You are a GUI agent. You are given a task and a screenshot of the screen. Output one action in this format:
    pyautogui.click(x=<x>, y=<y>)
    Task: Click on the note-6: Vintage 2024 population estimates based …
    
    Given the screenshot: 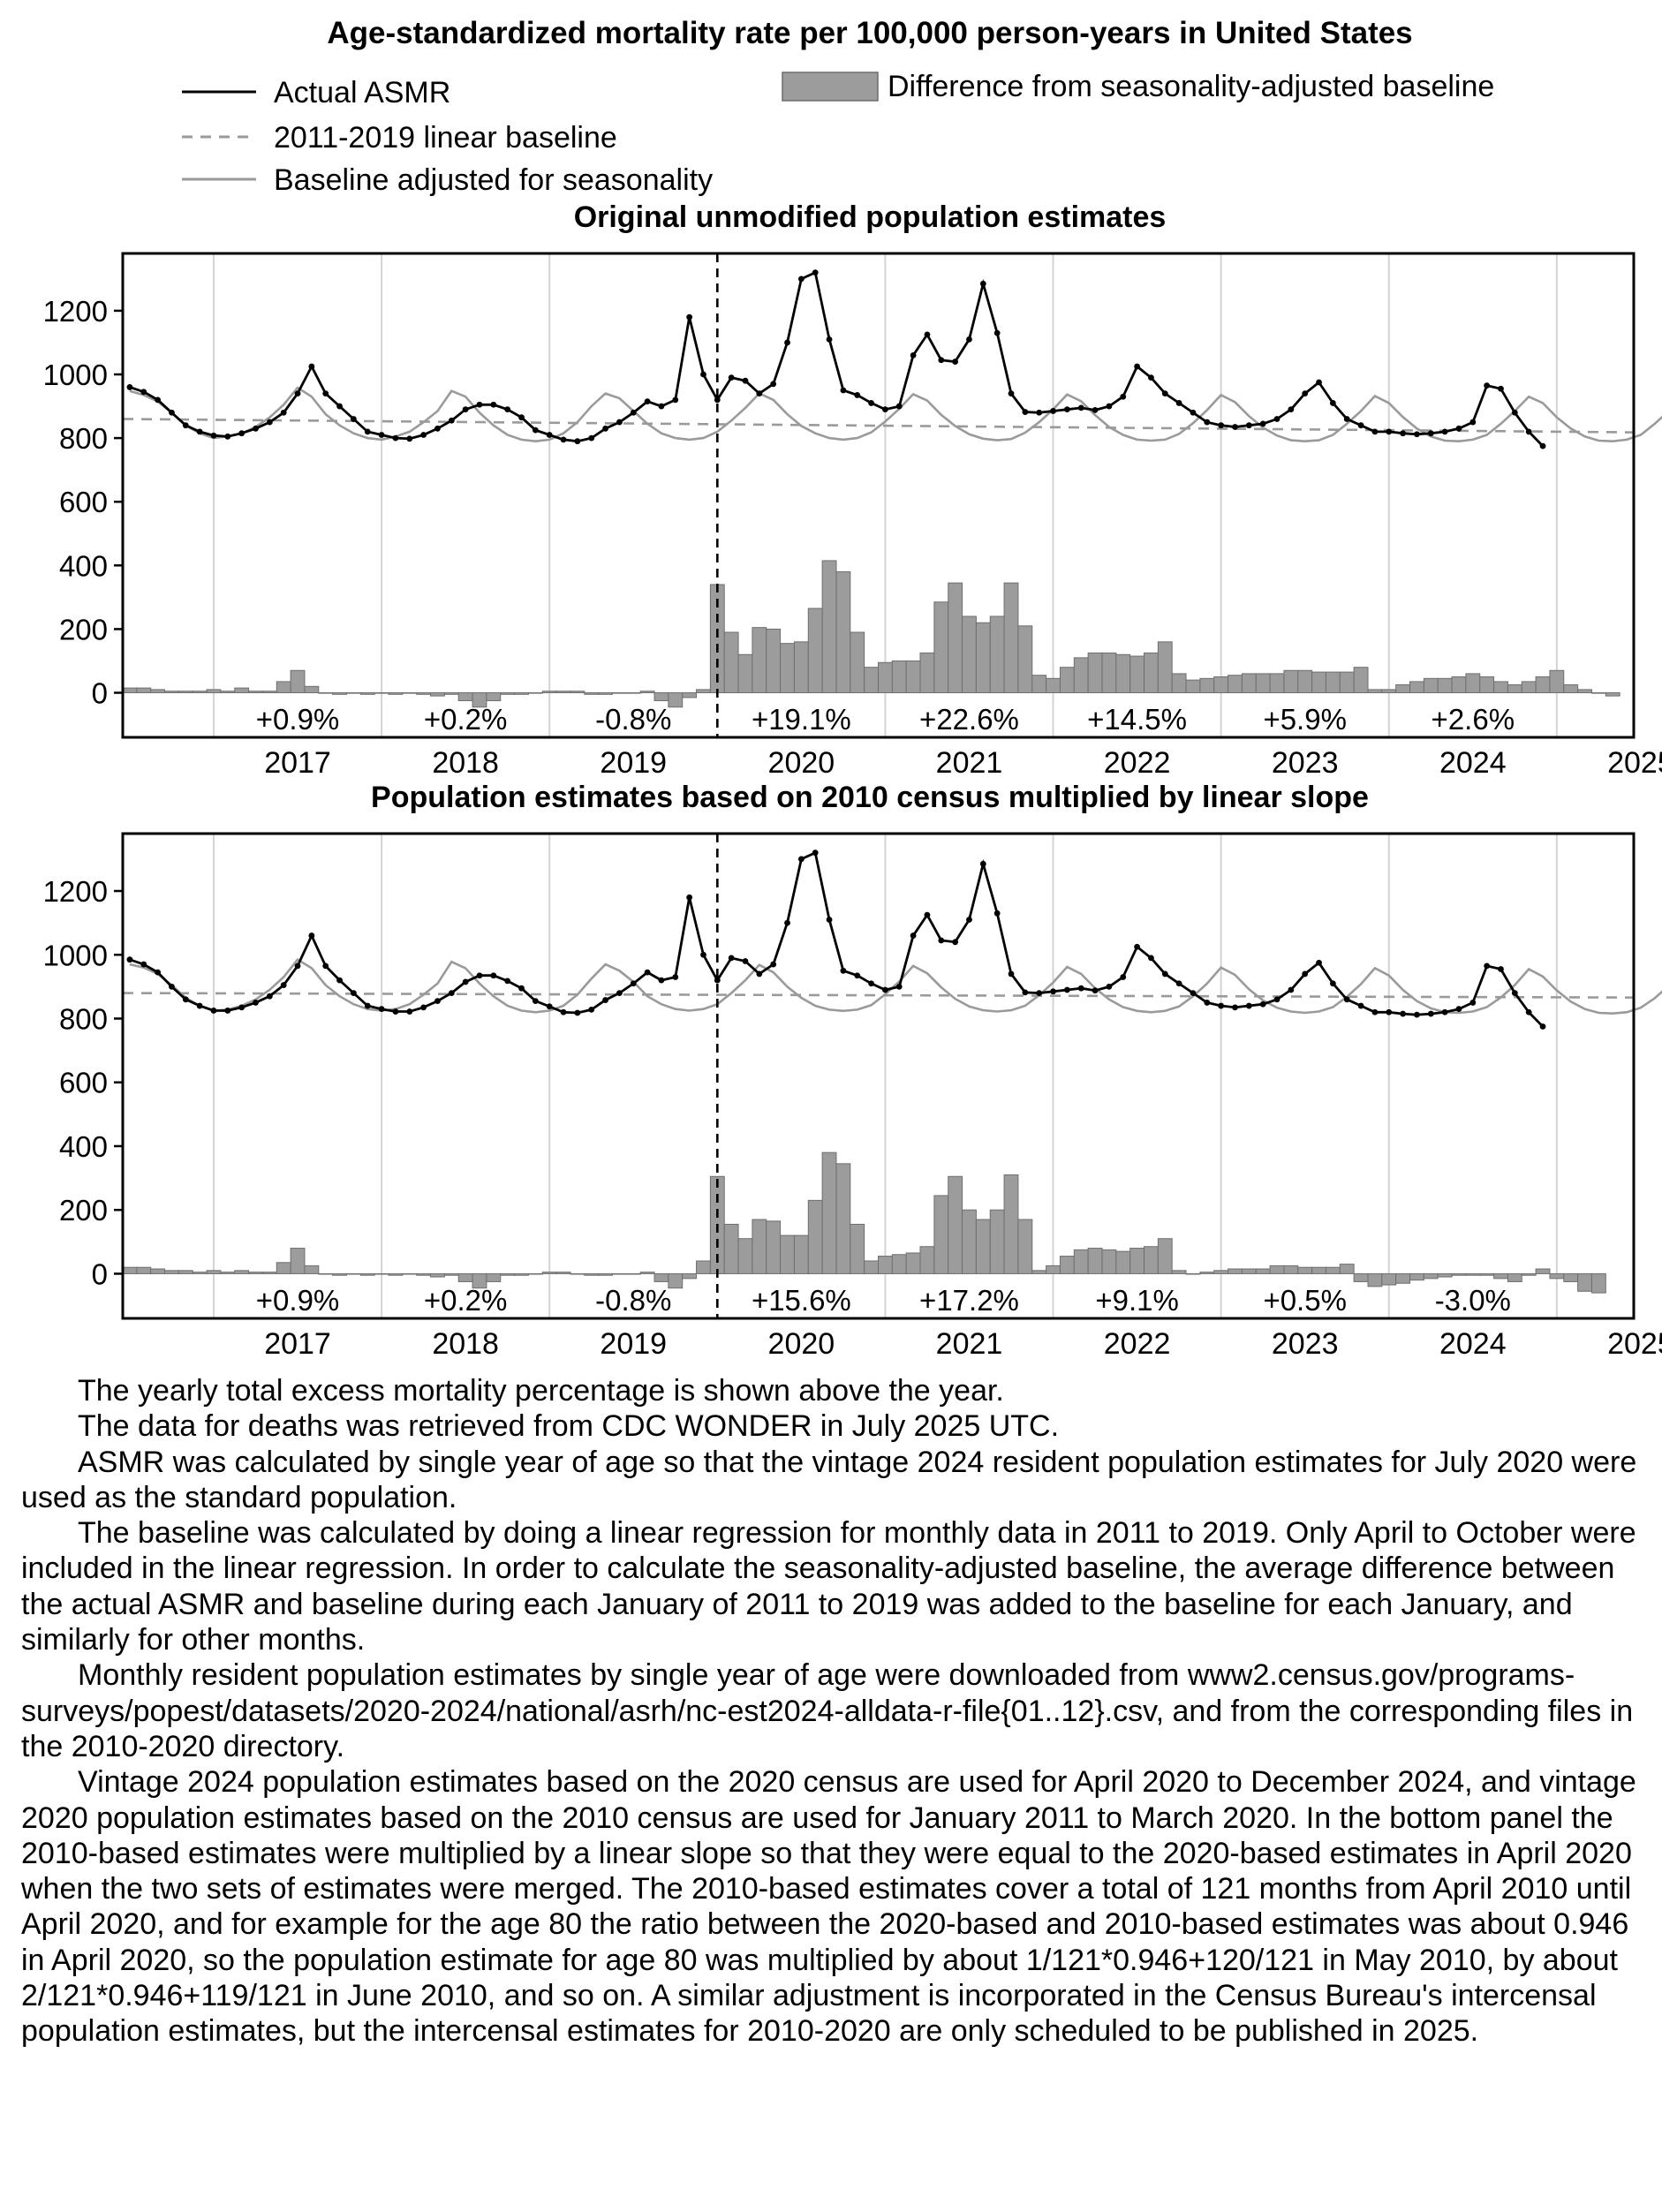 What is the action you would take?
    pyautogui.click(x=828, y=1907)
    